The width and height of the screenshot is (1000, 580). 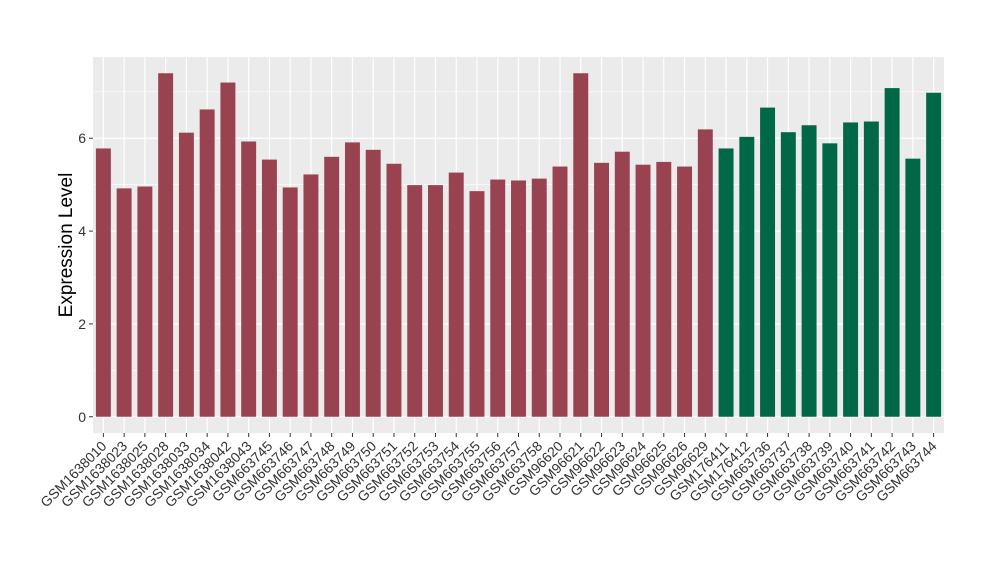 What do you see at coordinates (498, 298) in the screenshot?
I see `bar-GSM663756` at bounding box center [498, 298].